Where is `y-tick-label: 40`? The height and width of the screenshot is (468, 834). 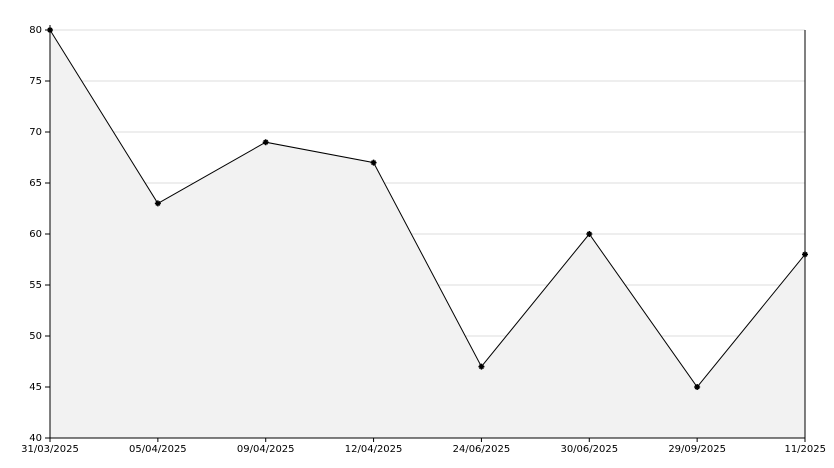 y-tick-label: 40 is located at coordinates (35, 438).